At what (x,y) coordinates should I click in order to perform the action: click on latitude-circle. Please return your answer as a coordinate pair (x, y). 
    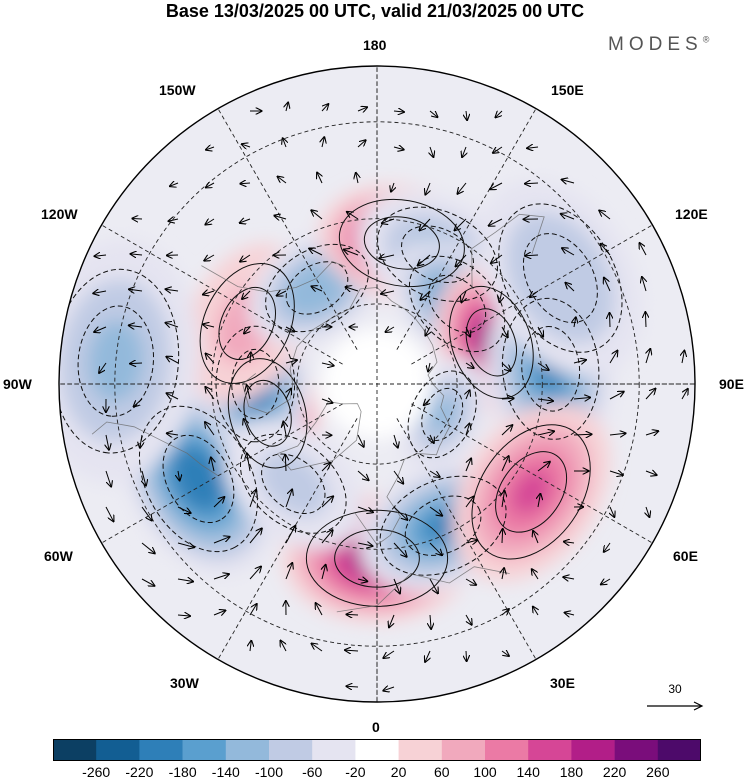
    Looking at the image, I should click on (377, 384).